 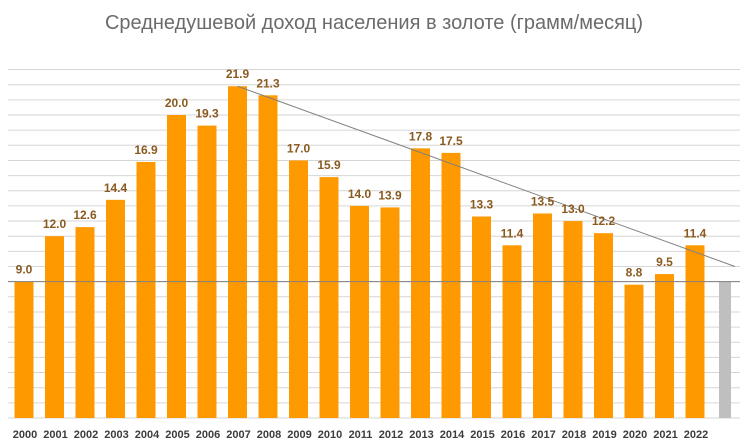 I want to click on x-tick-label-2009: 2009, so click(x=299, y=435).